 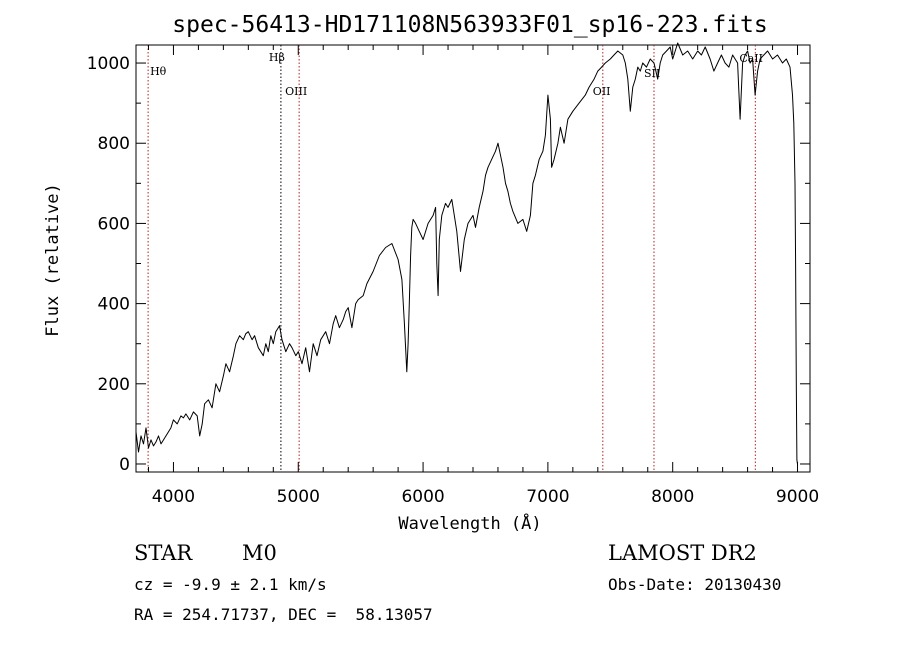 I want to click on emission-line-label: Hθ, so click(x=158, y=71).